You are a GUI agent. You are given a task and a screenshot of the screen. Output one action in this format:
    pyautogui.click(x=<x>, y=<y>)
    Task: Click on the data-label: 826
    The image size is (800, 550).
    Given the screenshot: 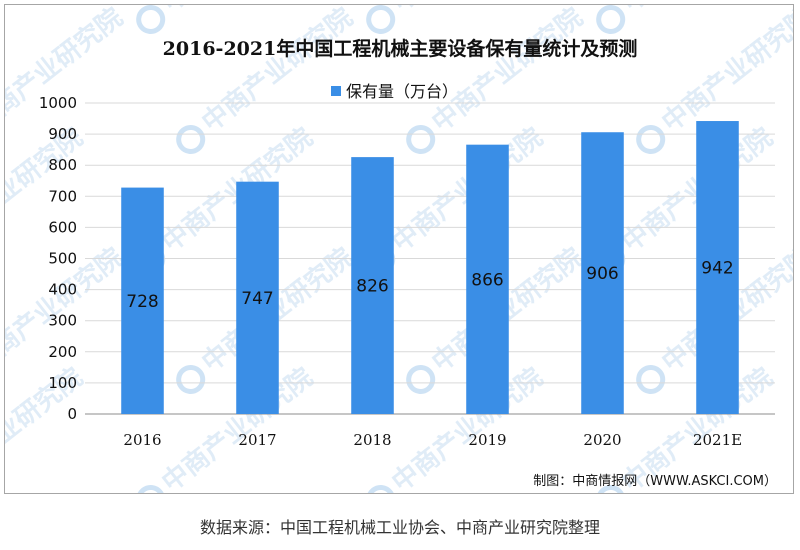 What is the action you would take?
    pyautogui.click(x=372, y=287)
    